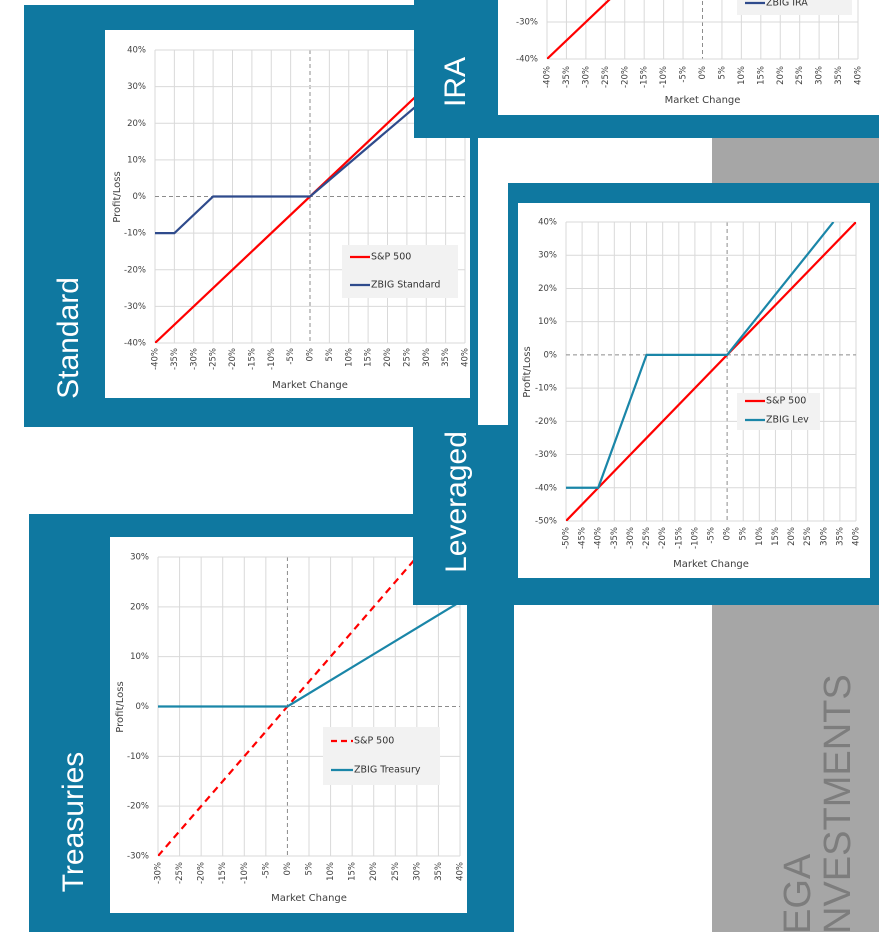  I want to click on panel-label: Leveraged, so click(456, 502).